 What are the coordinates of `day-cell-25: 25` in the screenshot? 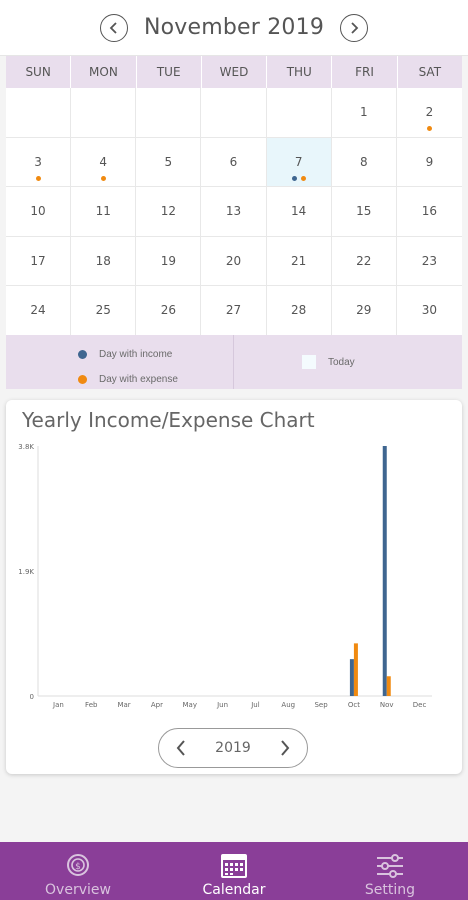 It's located at (104, 311).